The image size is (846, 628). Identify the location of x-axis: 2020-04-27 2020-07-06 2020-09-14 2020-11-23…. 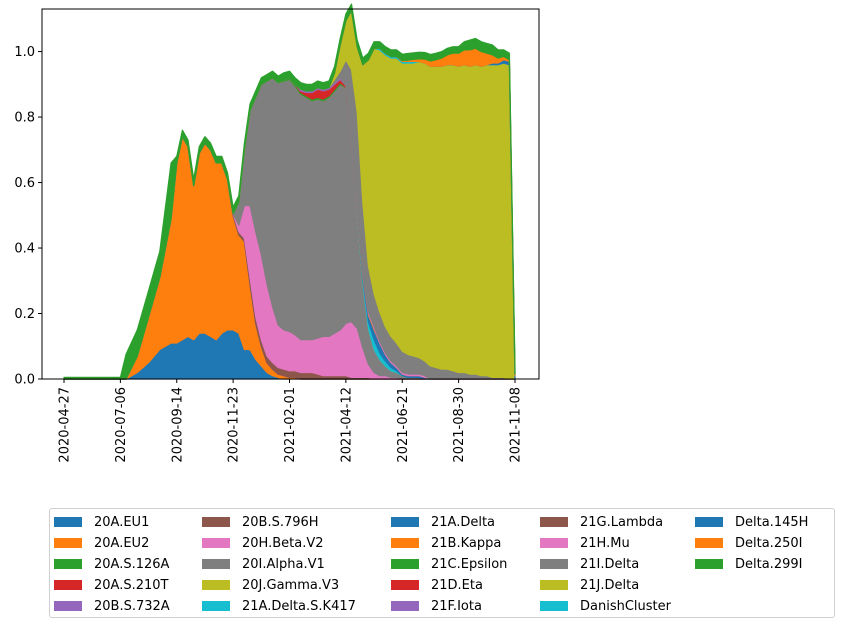
(291, 421).